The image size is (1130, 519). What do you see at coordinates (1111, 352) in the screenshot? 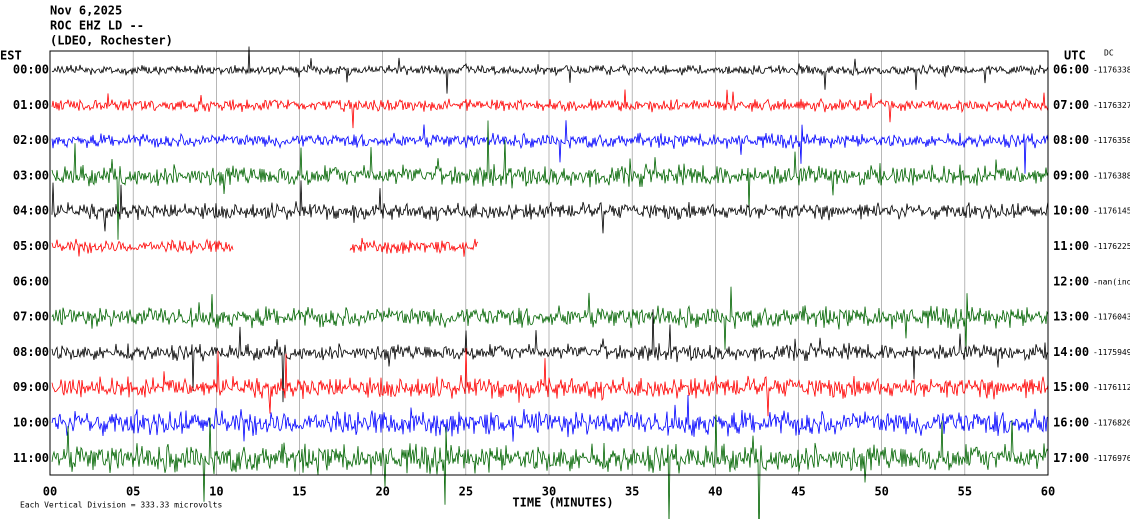
I see `dc-offset: -1175949` at bounding box center [1111, 352].